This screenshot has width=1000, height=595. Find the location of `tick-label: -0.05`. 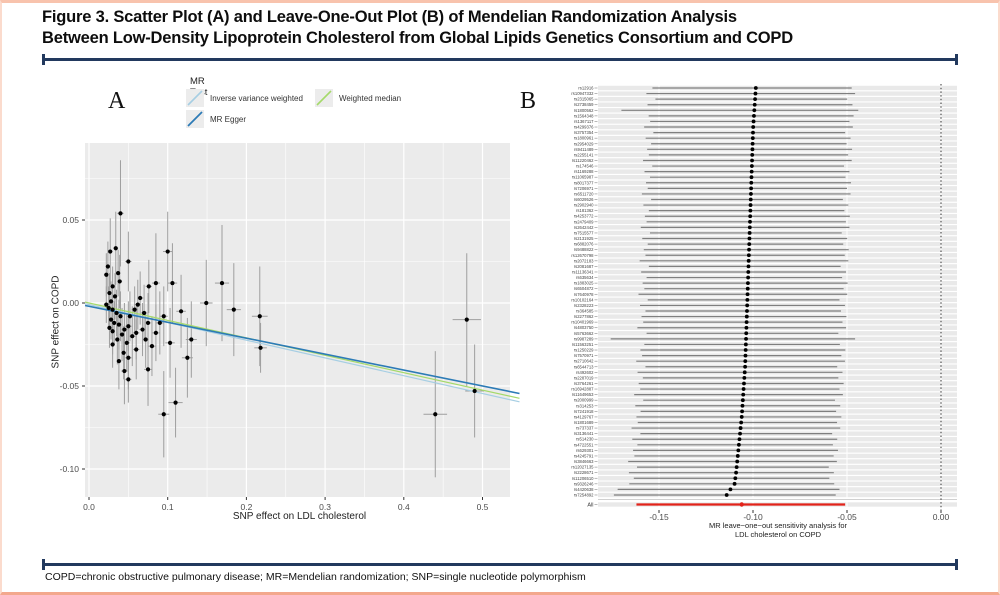

tick-label: -0.05 is located at coordinates (70, 386).